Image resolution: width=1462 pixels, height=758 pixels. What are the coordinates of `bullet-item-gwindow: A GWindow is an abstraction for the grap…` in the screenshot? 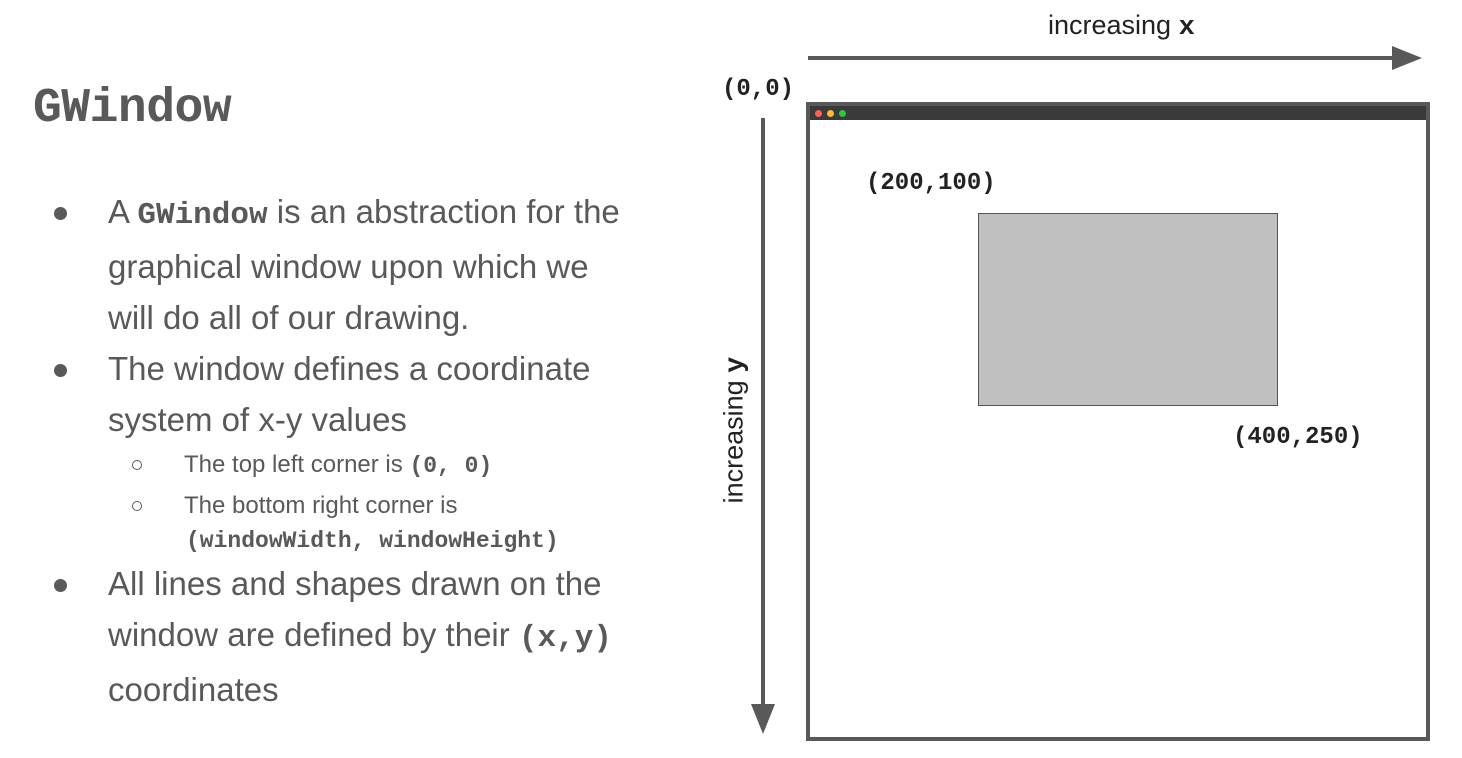 It's located at (380, 264).